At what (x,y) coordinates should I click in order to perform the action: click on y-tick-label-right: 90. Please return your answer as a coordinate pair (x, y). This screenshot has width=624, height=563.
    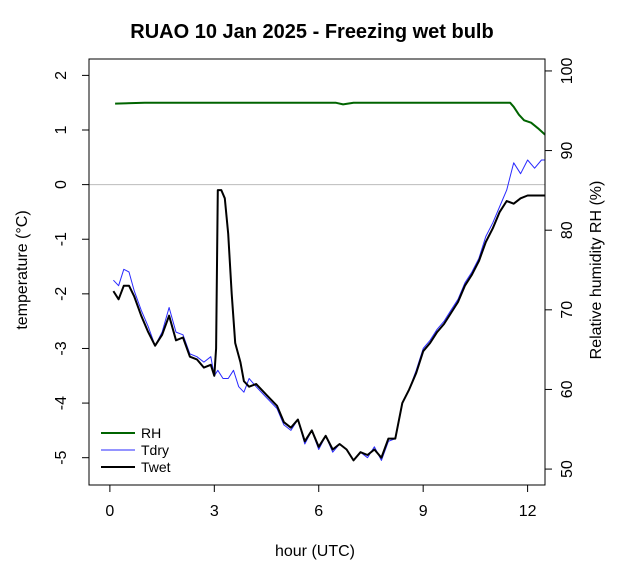
    Looking at the image, I should click on (567, 151).